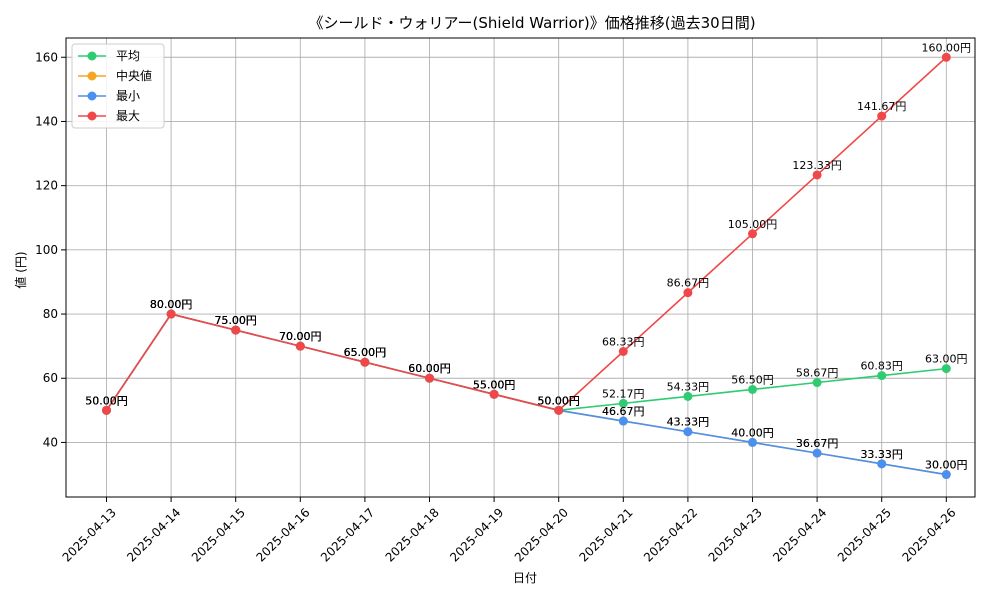  What do you see at coordinates (688, 283) in the screenshot?
I see `data-label: 86.67円` at bounding box center [688, 283].